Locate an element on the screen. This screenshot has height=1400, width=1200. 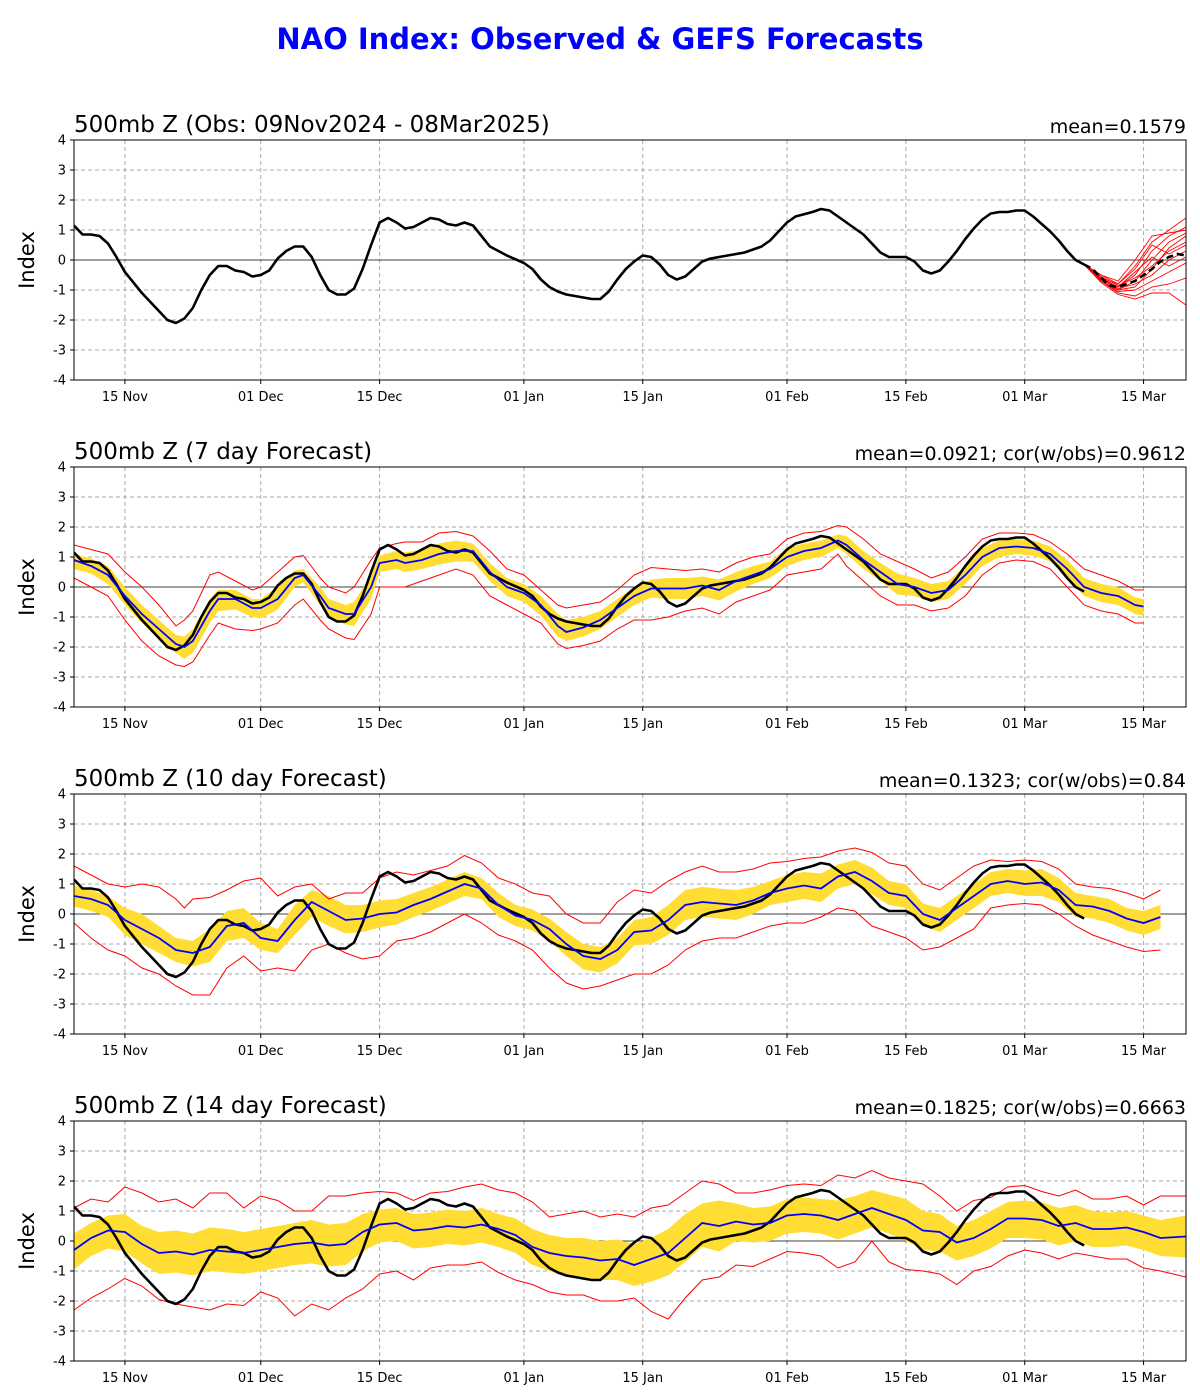
panel-stat: mean=0.1825; cor(w/obs)=0.6663 is located at coordinates (1020, 1108).